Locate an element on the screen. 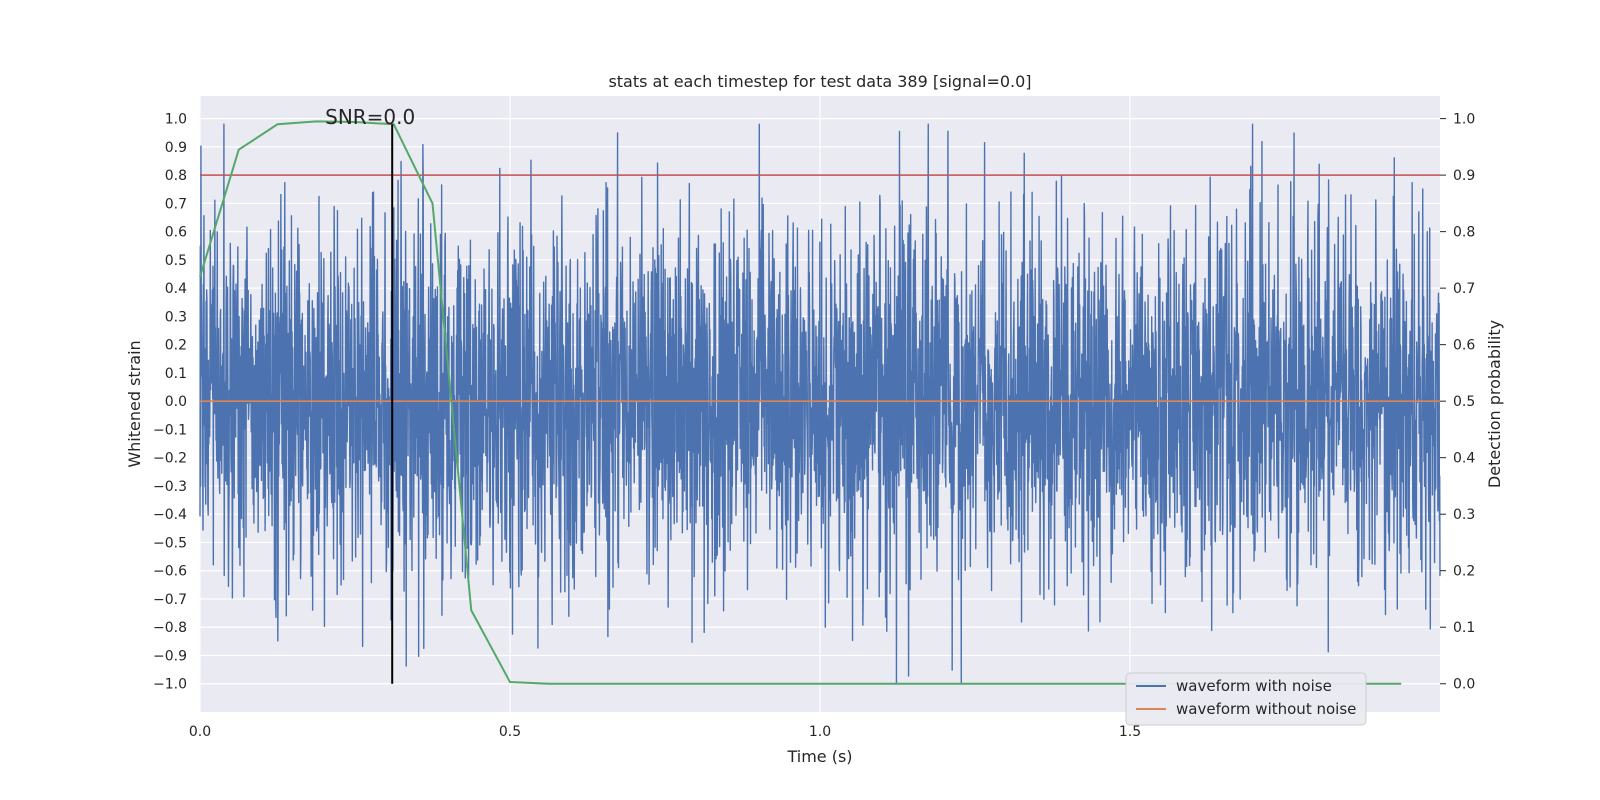 This screenshot has height=800, width=1600. y-left-tick-label-8: 0.2 is located at coordinates (176, 346).